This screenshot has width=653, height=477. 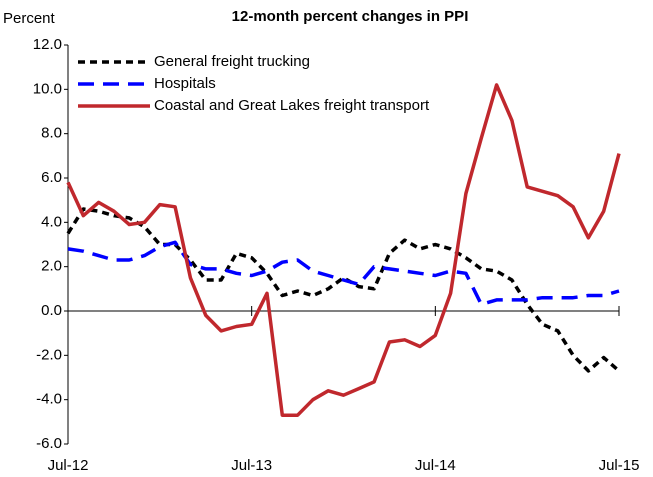 I want to click on y-axis-label: Percent, so click(x=29, y=18).